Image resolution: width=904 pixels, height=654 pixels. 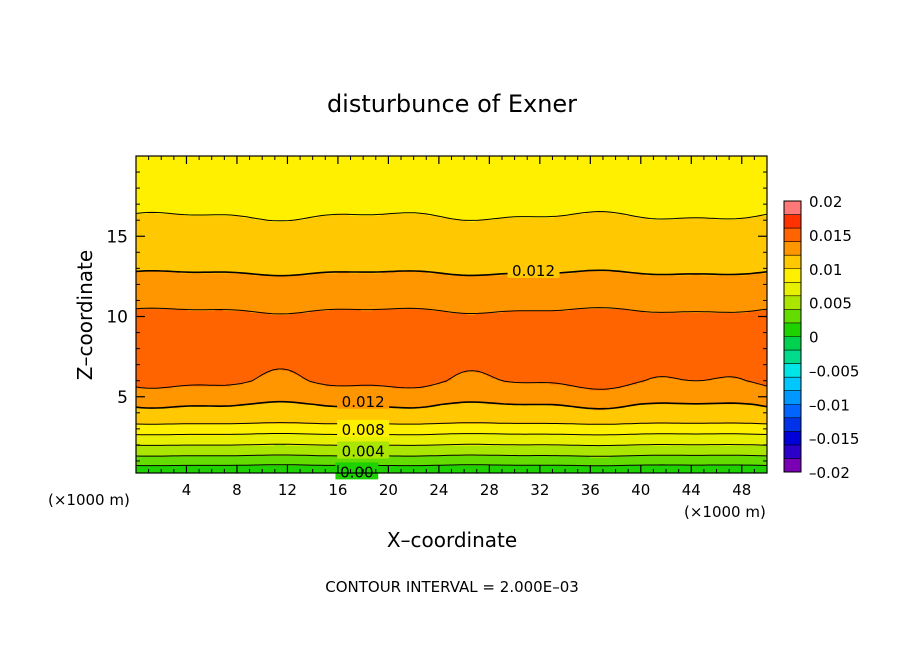 What do you see at coordinates (117, 237) in the screenshot?
I see `y-tick-label: 15` at bounding box center [117, 237].